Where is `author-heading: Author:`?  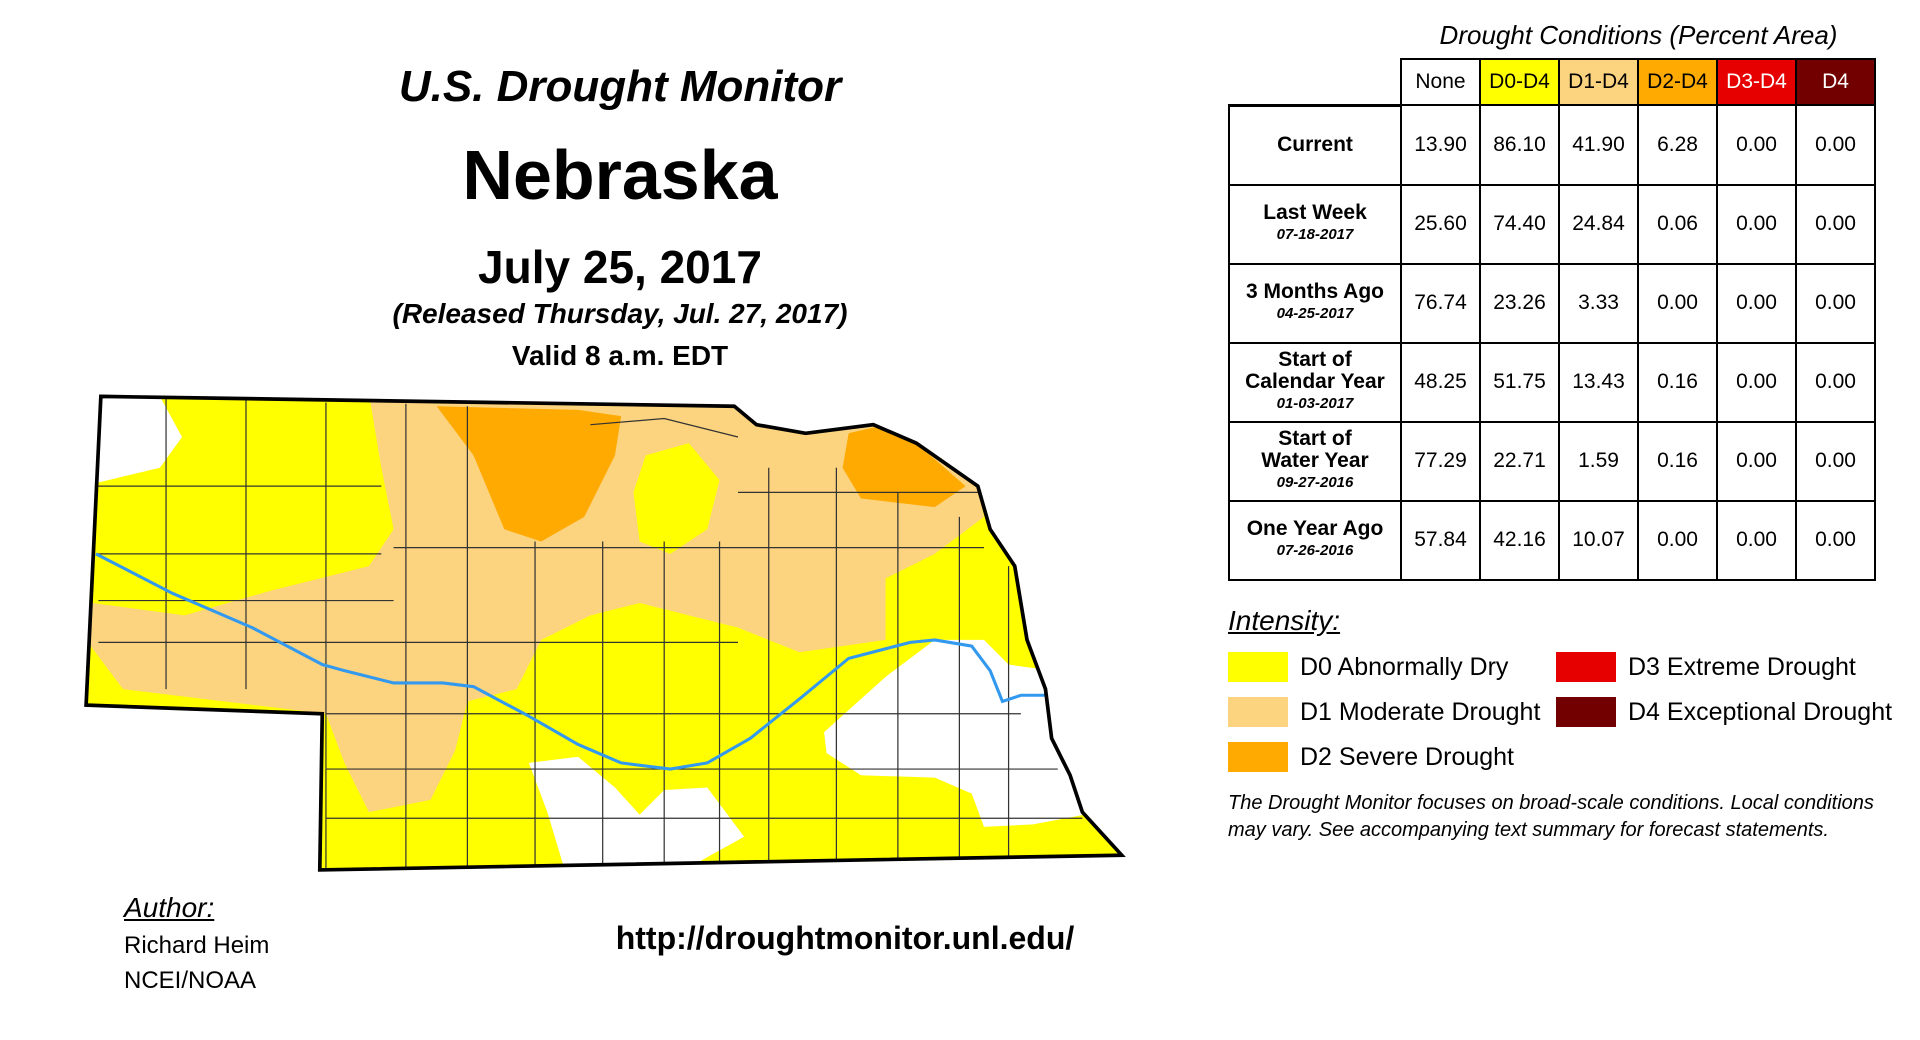
author-heading: Author: is located at coordinates (169, 907).